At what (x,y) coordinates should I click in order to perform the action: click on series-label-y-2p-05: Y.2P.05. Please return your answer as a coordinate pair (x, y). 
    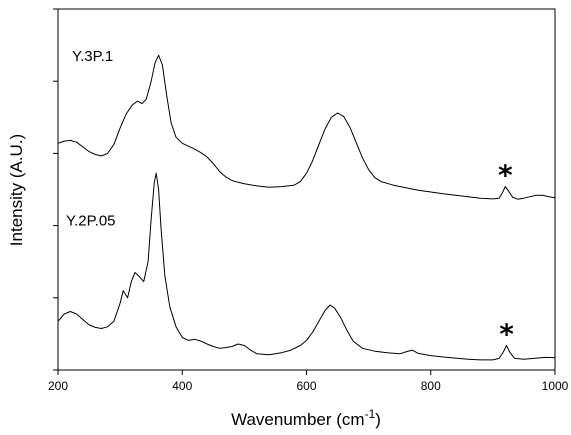
    Looking at the image, I should click on (91, 220).